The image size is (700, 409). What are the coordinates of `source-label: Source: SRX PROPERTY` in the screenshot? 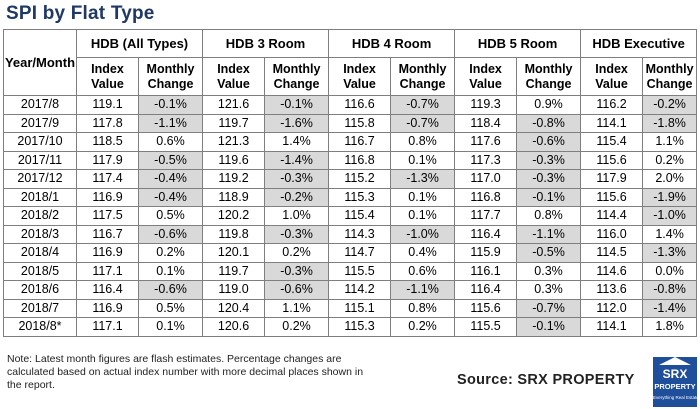 It's located at (546, 380).